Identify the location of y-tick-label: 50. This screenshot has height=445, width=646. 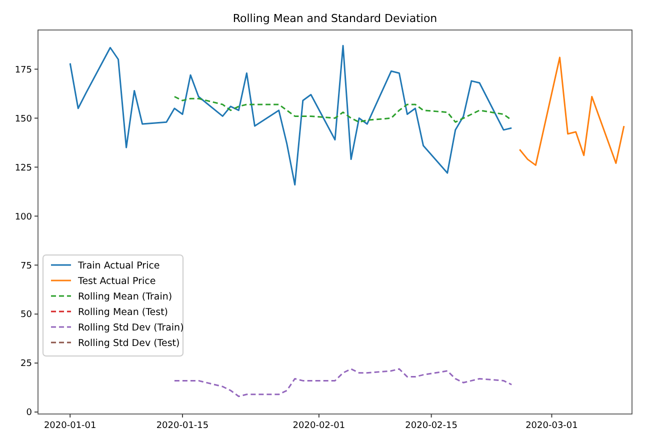
(26, 315).